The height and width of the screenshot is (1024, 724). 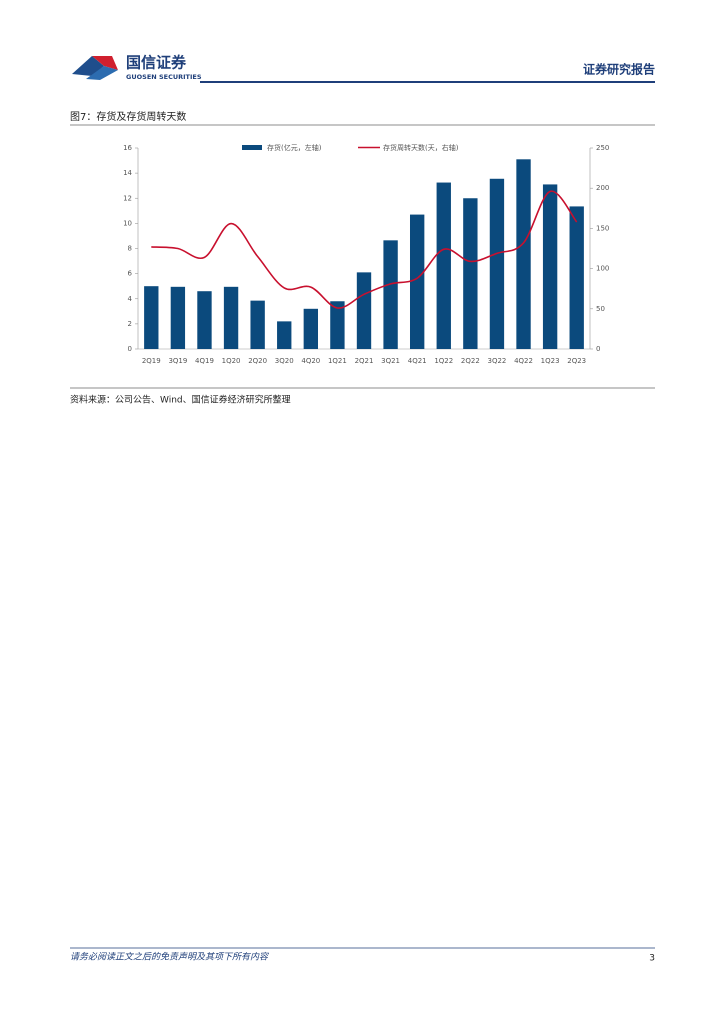 I want to click on y-tick-label: 0, so click(x=130, y=349).